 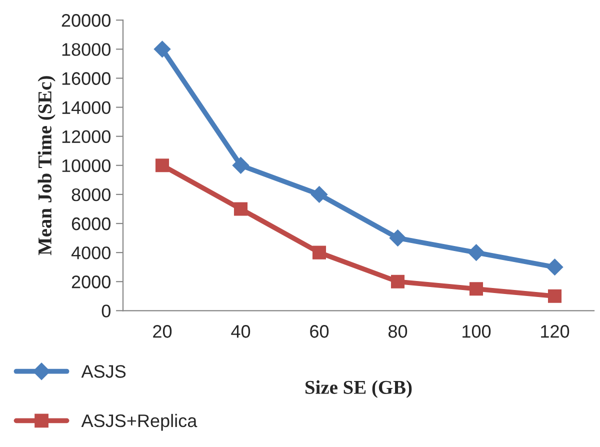 I want to click on y-tick-label: 4000, so click(x=90, y=253).